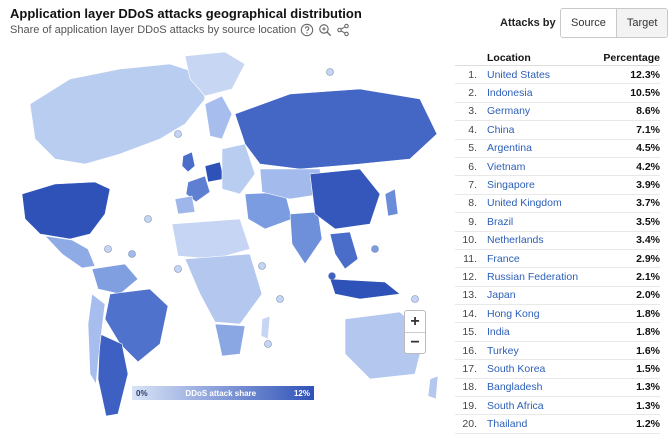 Image resolution: width=668 pixels, height=444 pixels. I want to click on rank-cell: 6., so click(472, 166).